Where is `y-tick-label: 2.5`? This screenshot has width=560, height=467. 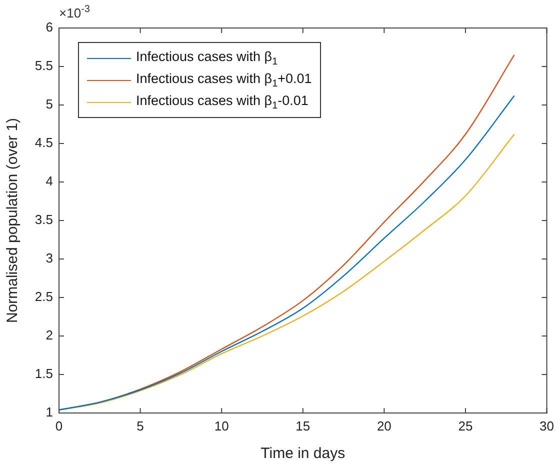
y-tick-label: 2.5 is located at coordinates (43, 296).